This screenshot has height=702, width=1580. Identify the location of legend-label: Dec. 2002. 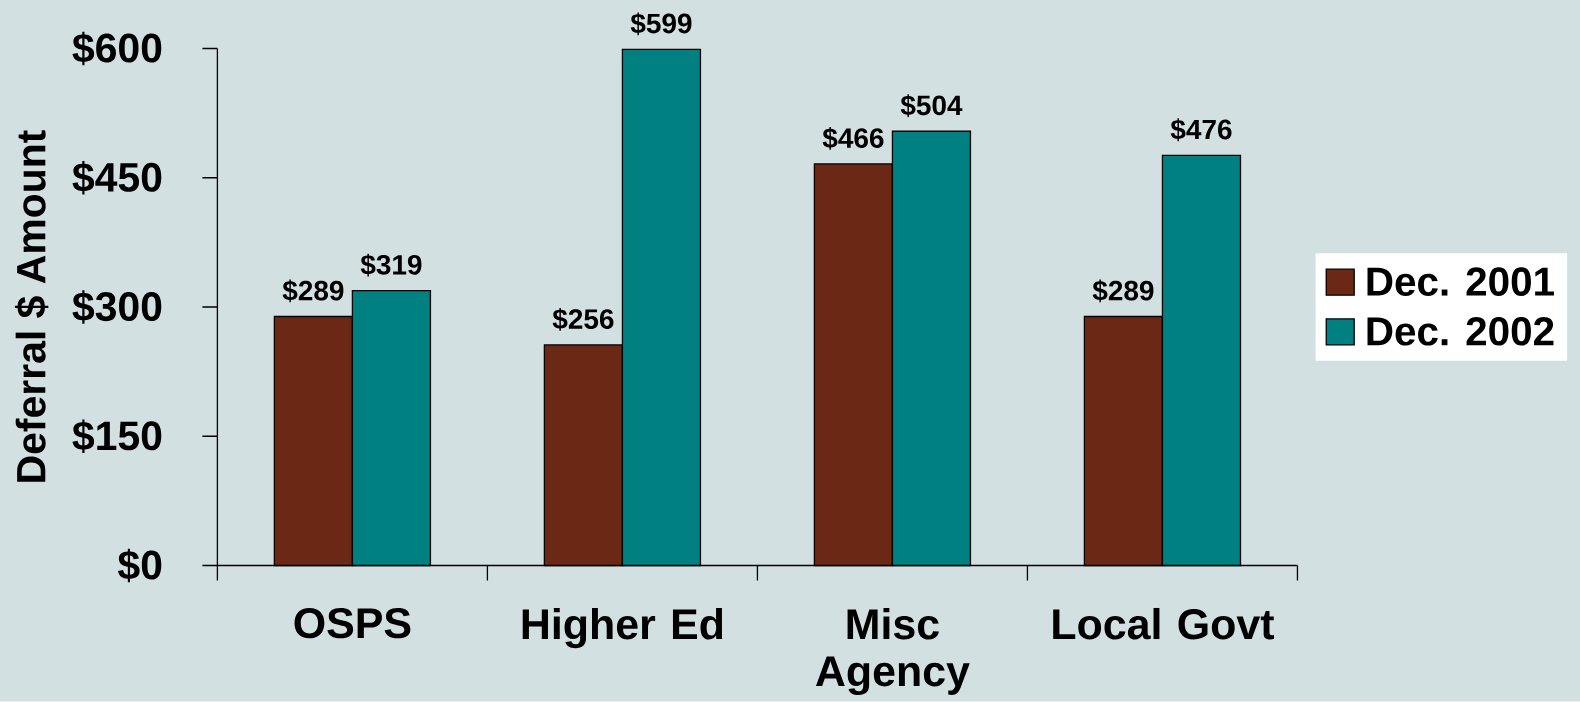
(1460, 331).